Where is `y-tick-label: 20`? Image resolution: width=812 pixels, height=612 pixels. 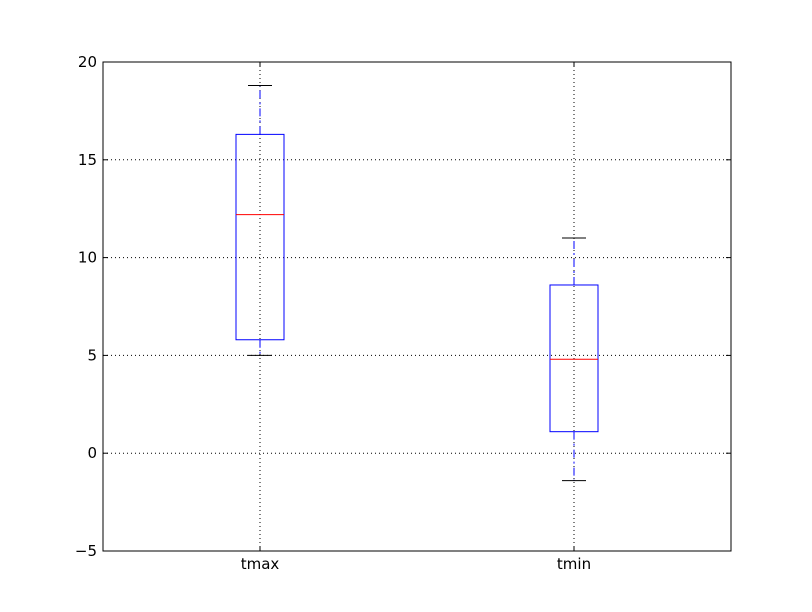 y-tick-label: 20 is located at coordinates (87, 62).